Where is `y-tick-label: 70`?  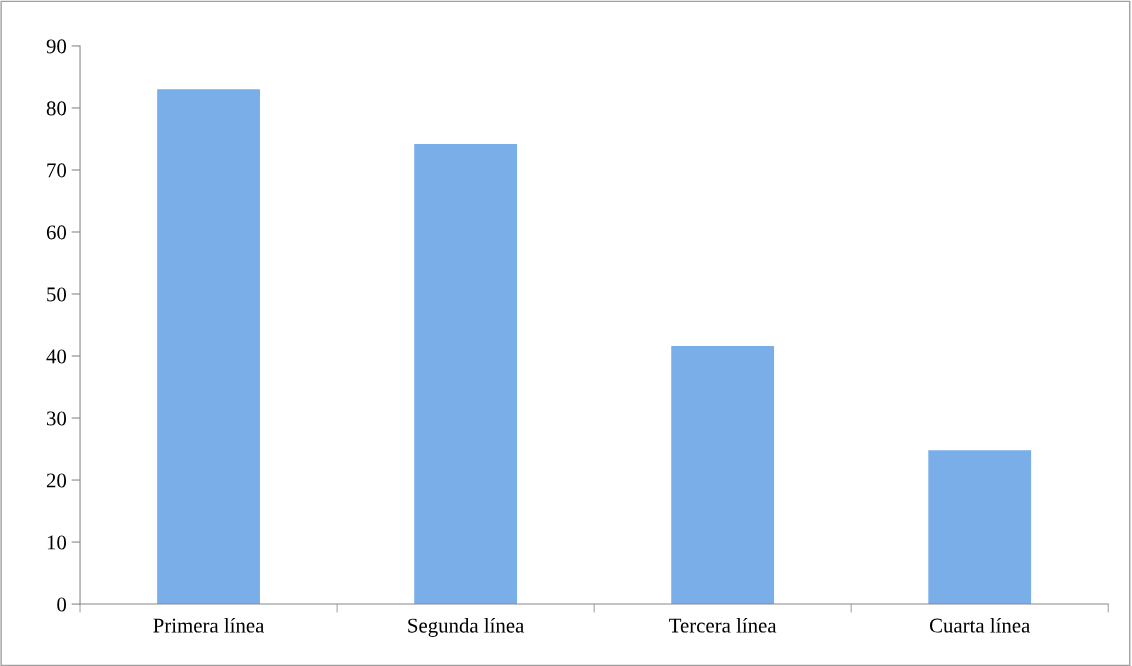
y-tick-label: 70 is located at coordinates (57, 170).